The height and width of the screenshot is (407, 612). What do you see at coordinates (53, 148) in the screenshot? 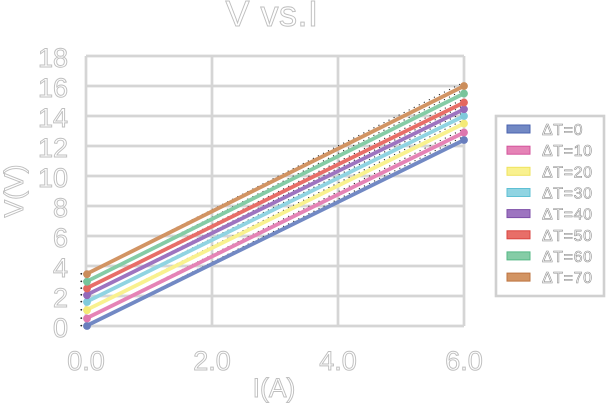
I see `svg-text: 12` at bounding box center [53, 148].